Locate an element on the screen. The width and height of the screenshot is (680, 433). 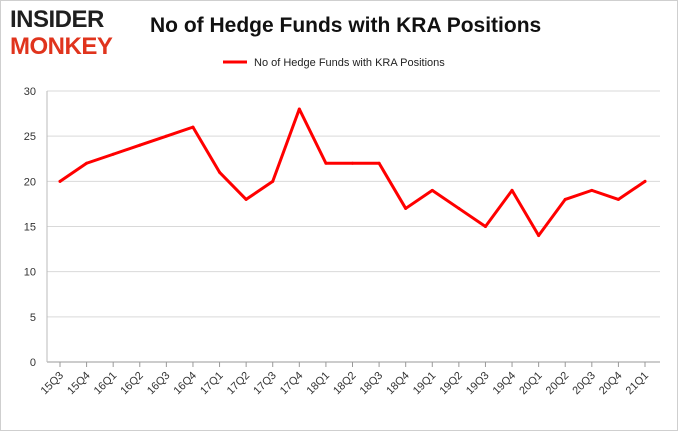
x-tick-label: 16Q2 is located at coordinates (132, 384).